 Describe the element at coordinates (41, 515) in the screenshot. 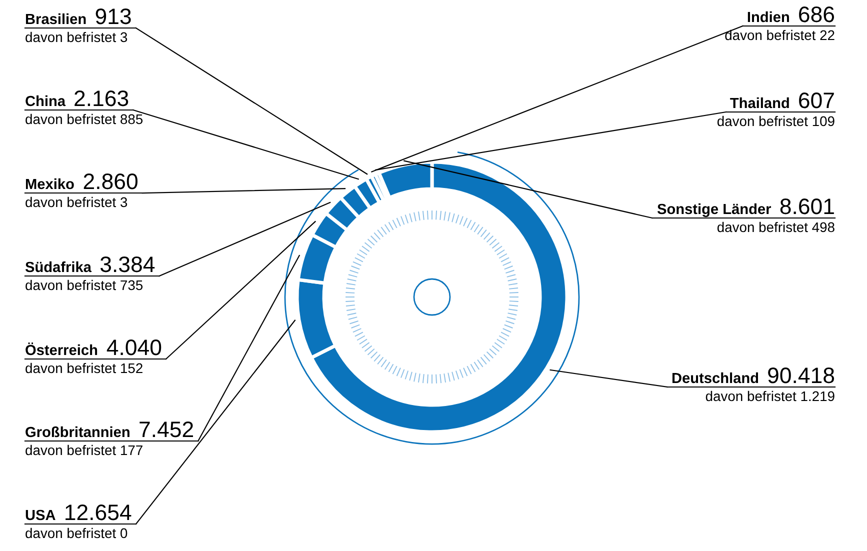

I see `slice-label: USA` at that location.